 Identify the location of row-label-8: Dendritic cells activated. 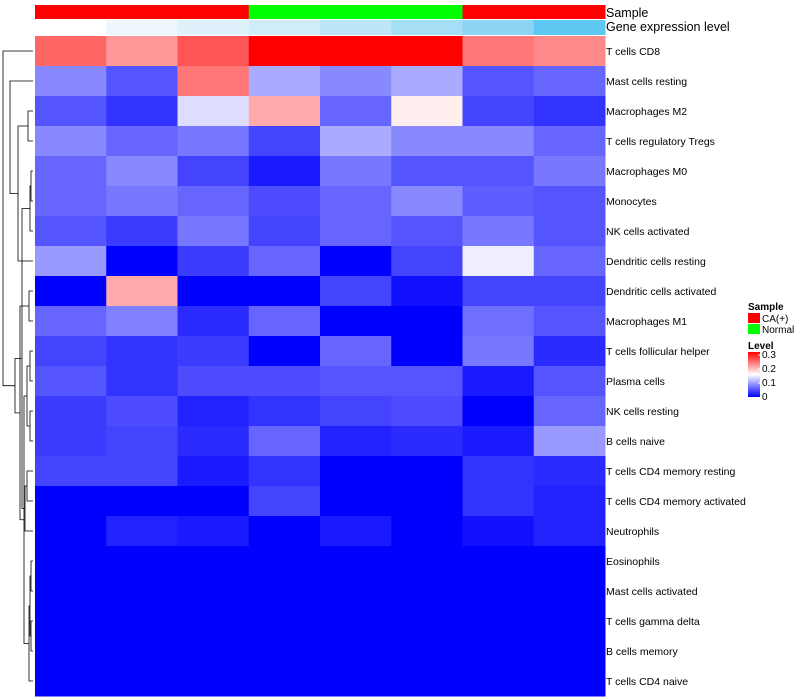
(661, 292).